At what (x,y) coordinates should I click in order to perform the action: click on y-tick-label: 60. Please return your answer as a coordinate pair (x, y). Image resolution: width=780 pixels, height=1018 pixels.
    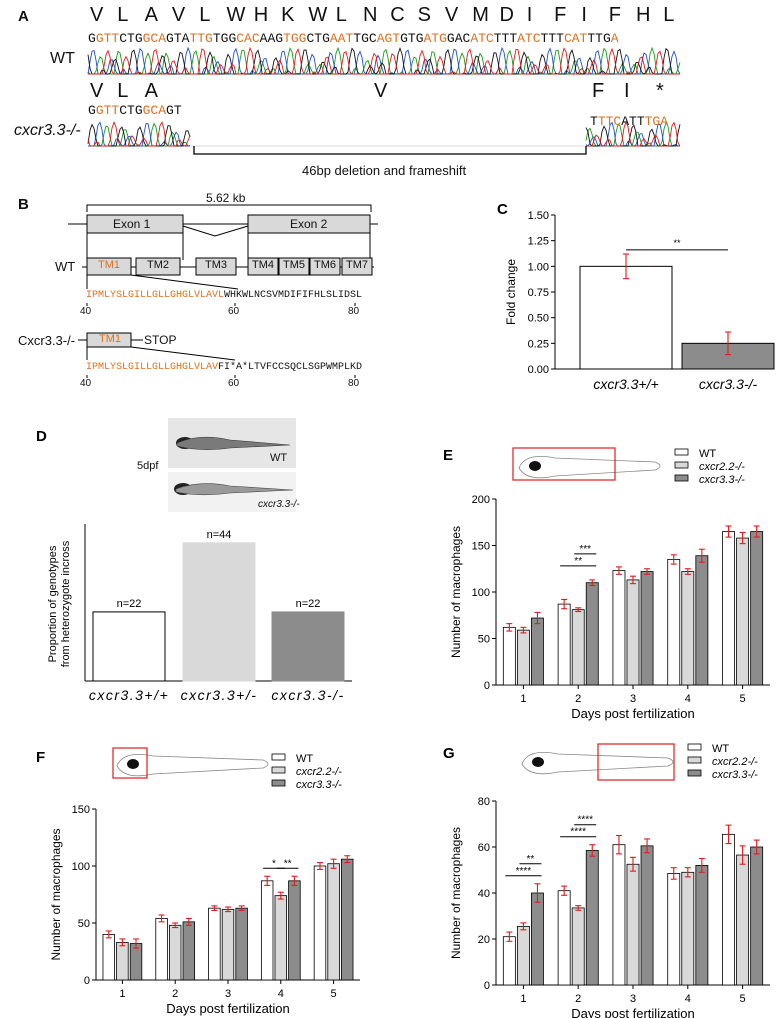
    Looking at the image, I should click on (484, 848).